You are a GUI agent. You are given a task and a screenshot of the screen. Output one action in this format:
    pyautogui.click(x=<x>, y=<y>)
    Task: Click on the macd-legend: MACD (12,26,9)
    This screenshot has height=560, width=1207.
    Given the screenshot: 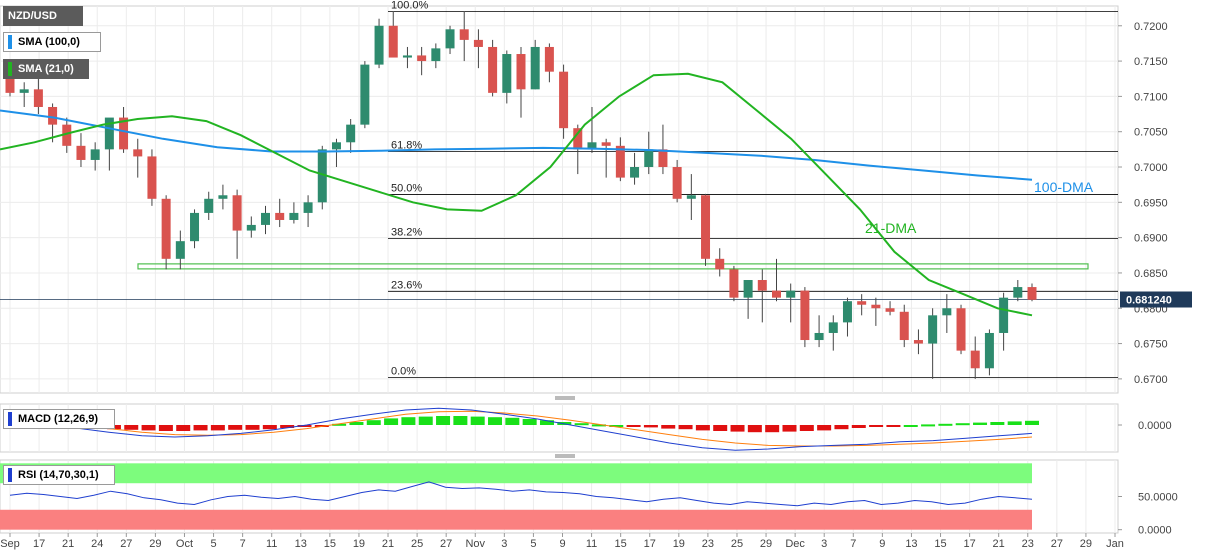 What is the action you would take?
    pyautogui.click(x=59, y=419)
    